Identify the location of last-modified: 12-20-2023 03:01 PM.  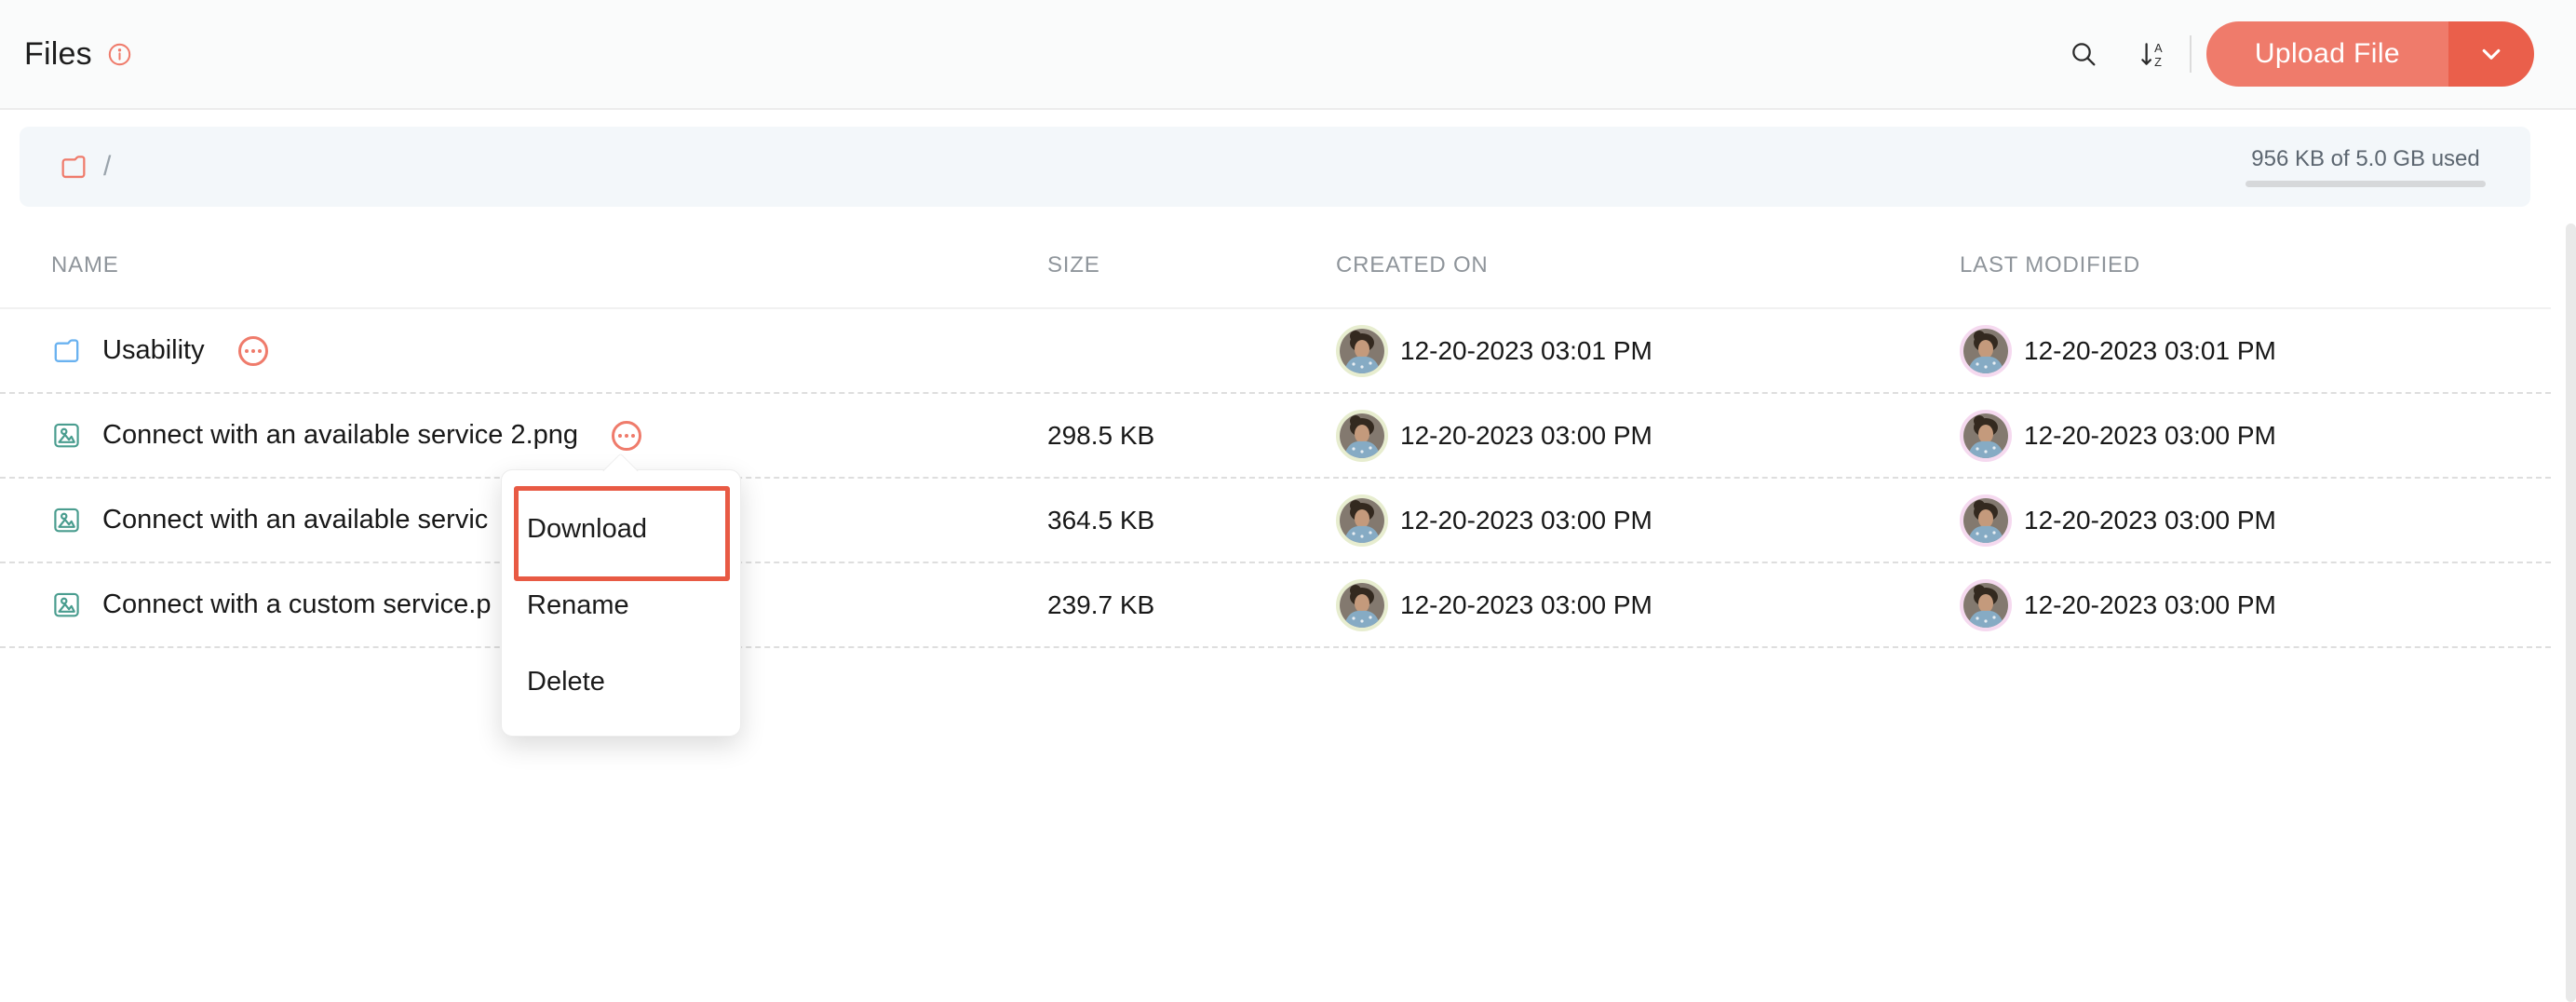
(2150, 350).